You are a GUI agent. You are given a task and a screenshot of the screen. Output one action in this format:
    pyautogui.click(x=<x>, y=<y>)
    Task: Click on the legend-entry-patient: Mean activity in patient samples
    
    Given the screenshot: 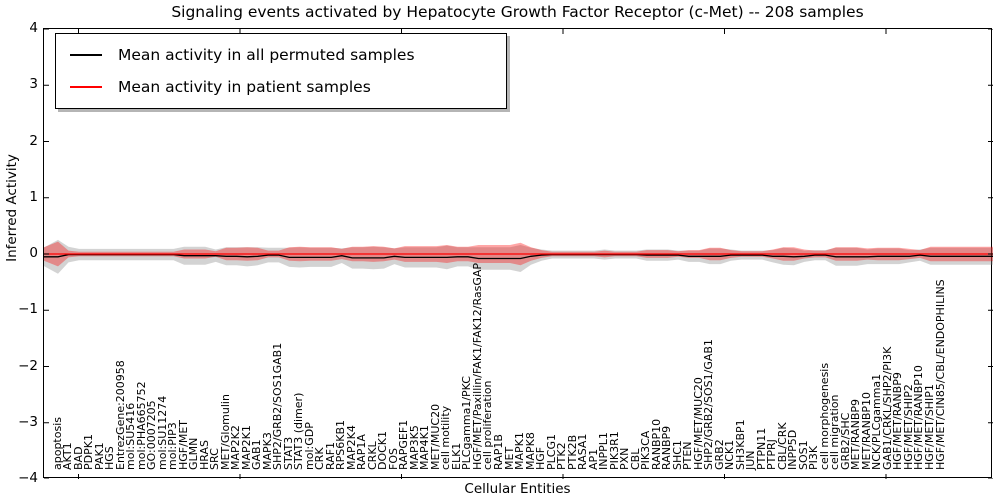 What is the action you would take?
    pyautogui.click(x=281, y=87)
    